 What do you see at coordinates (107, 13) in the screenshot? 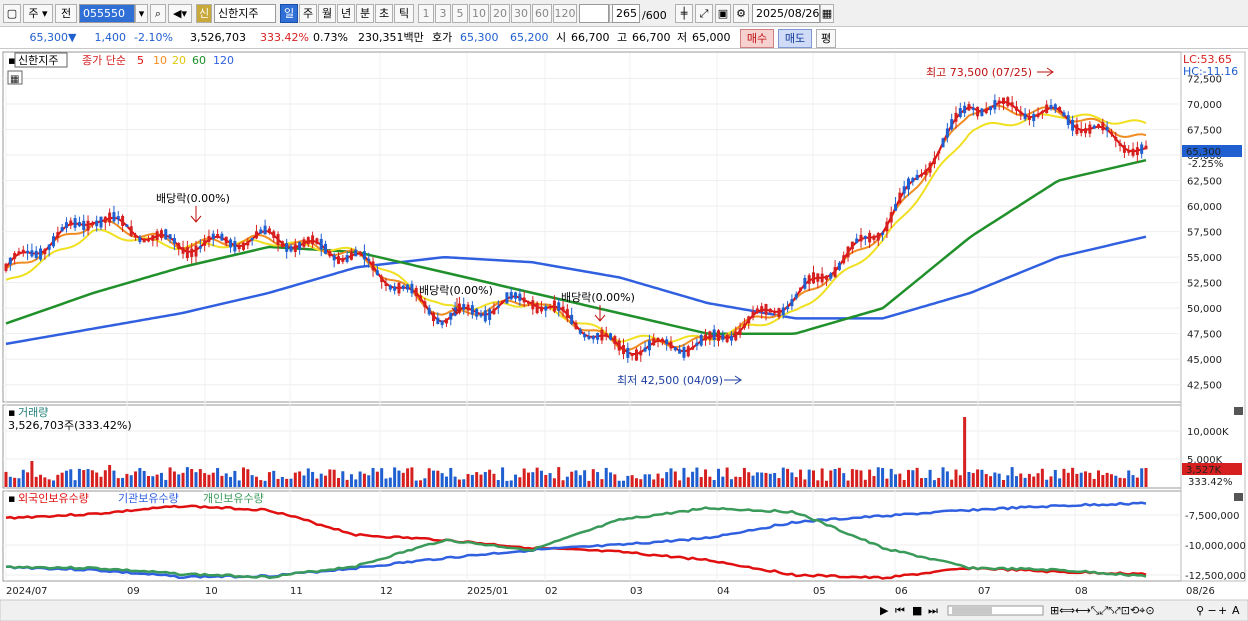
I see `stock-code-input: 055550` at bounding box center [107, 13].